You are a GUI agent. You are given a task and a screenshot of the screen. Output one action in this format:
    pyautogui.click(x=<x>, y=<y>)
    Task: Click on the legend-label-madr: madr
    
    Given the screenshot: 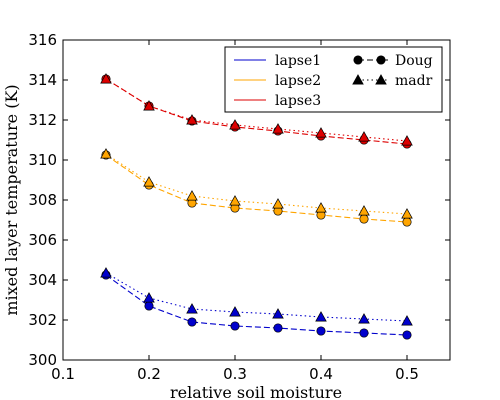 What is the action you would take?
    pyautogui.click(x=414, y=81)
    